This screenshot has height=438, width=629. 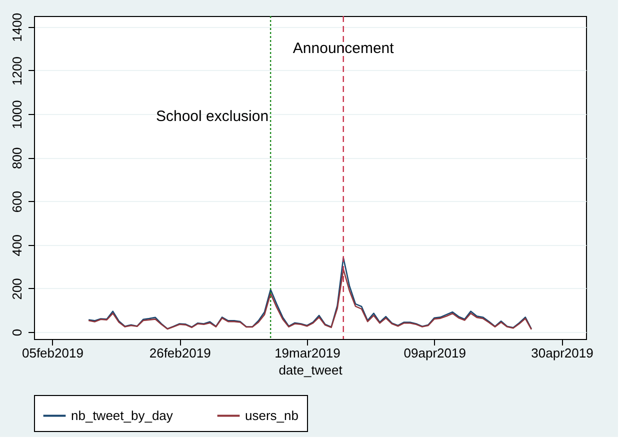 I want to click on legend-label: nb_tweet_by_day, so click(x=122, y=415).